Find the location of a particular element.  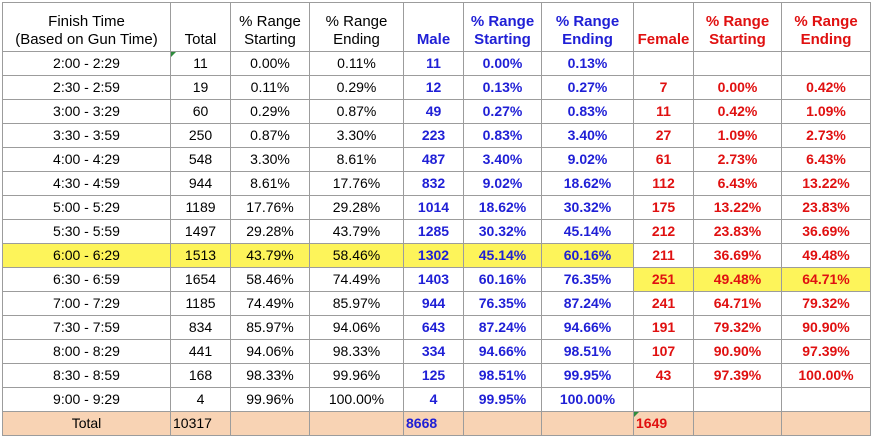

cell-female: 241 is located at coordinates (663, 303).